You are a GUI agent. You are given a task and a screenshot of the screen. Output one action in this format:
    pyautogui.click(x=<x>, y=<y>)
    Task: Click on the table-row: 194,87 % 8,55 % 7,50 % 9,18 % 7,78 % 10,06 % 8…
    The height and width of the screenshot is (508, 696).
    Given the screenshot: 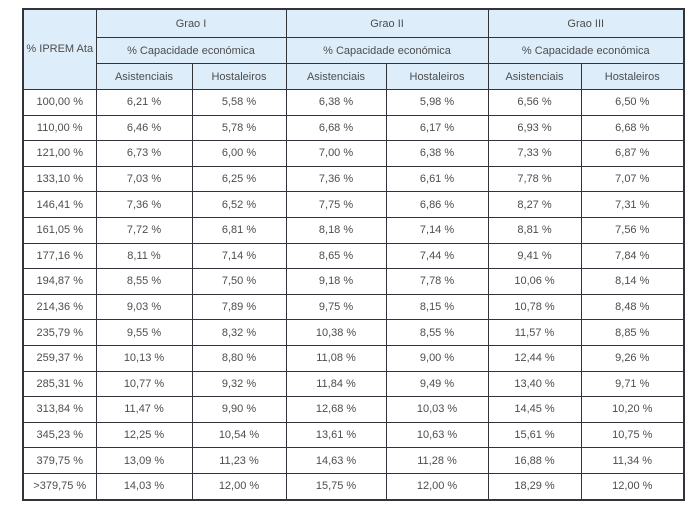 What is the action you would take?
    pyautogui.click(x=353, y=281)
    